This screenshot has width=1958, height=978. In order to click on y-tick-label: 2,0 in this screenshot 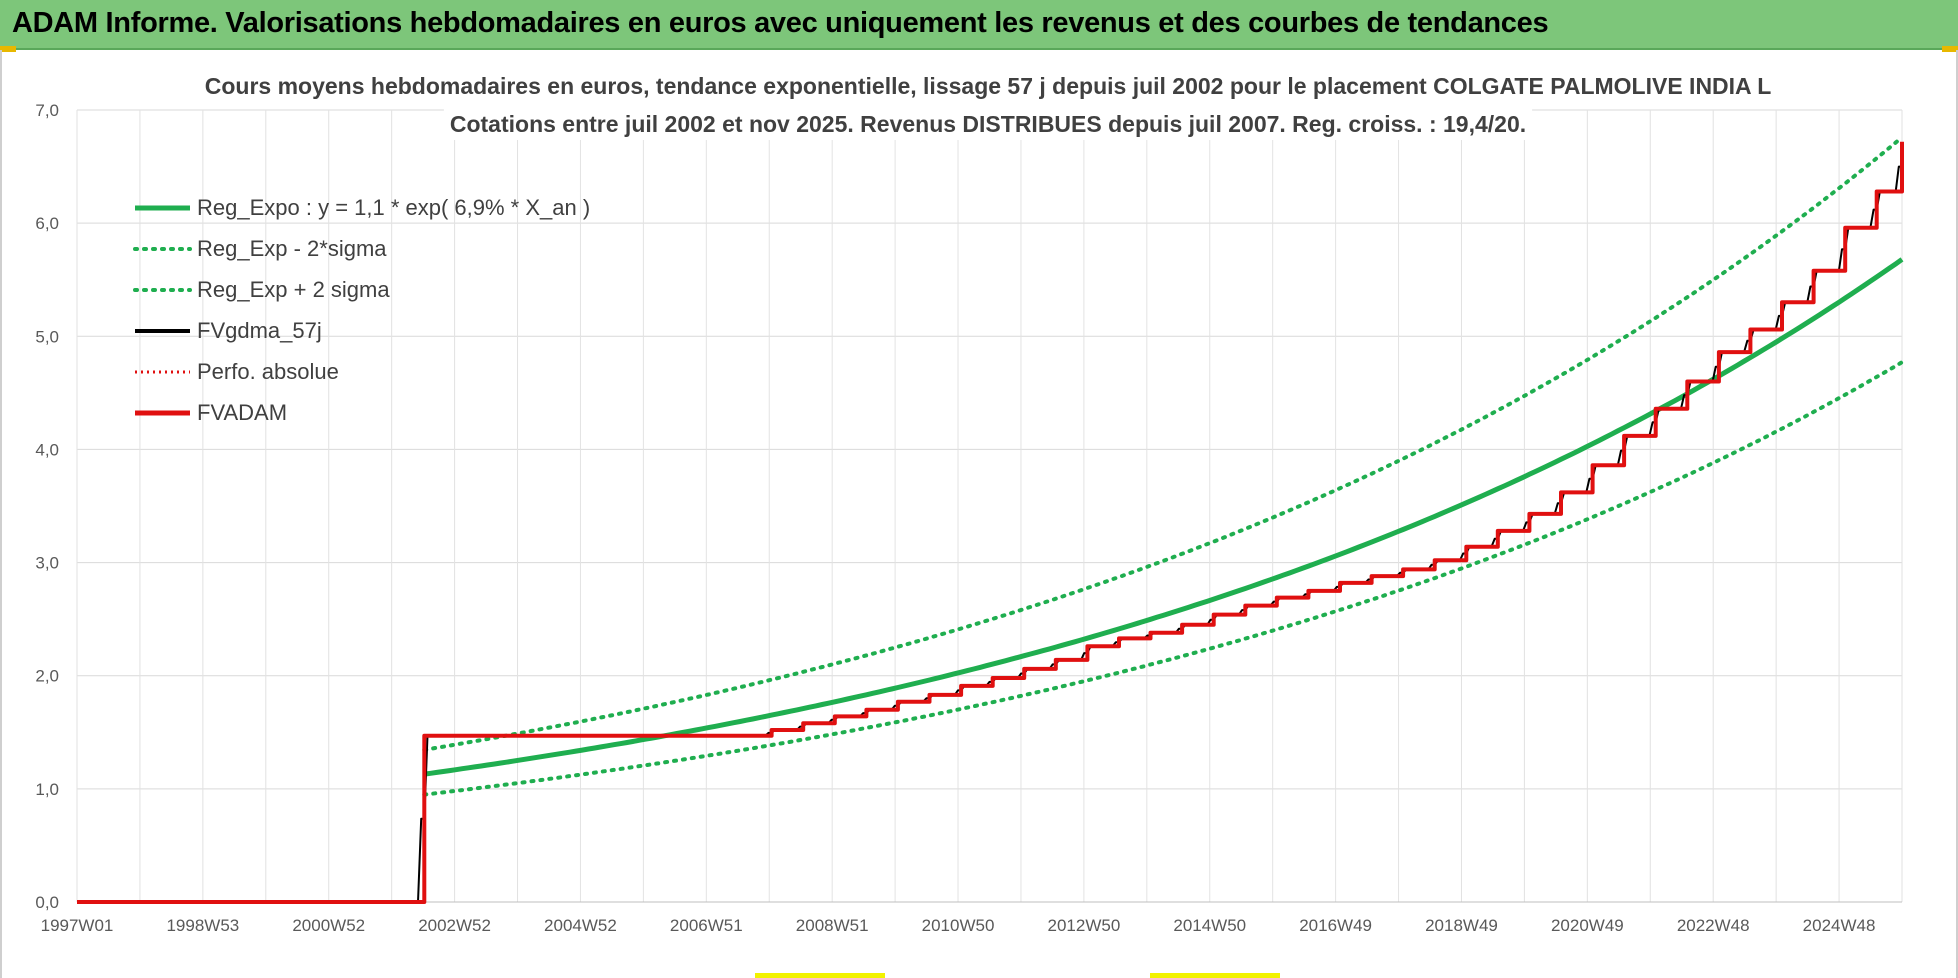, I will do `click(47, 676)`.